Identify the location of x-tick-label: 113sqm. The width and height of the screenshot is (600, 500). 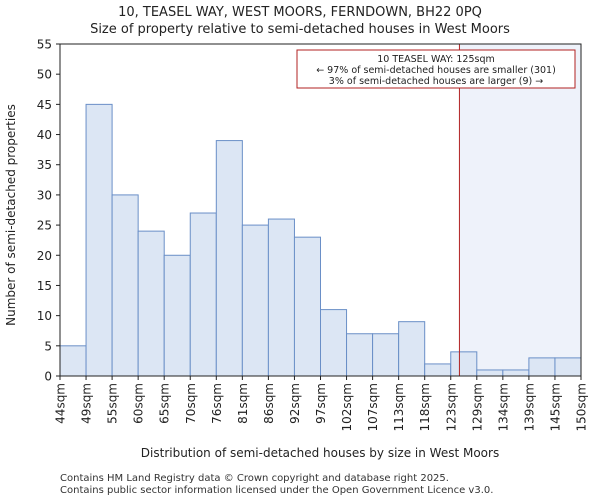
(399, 407).